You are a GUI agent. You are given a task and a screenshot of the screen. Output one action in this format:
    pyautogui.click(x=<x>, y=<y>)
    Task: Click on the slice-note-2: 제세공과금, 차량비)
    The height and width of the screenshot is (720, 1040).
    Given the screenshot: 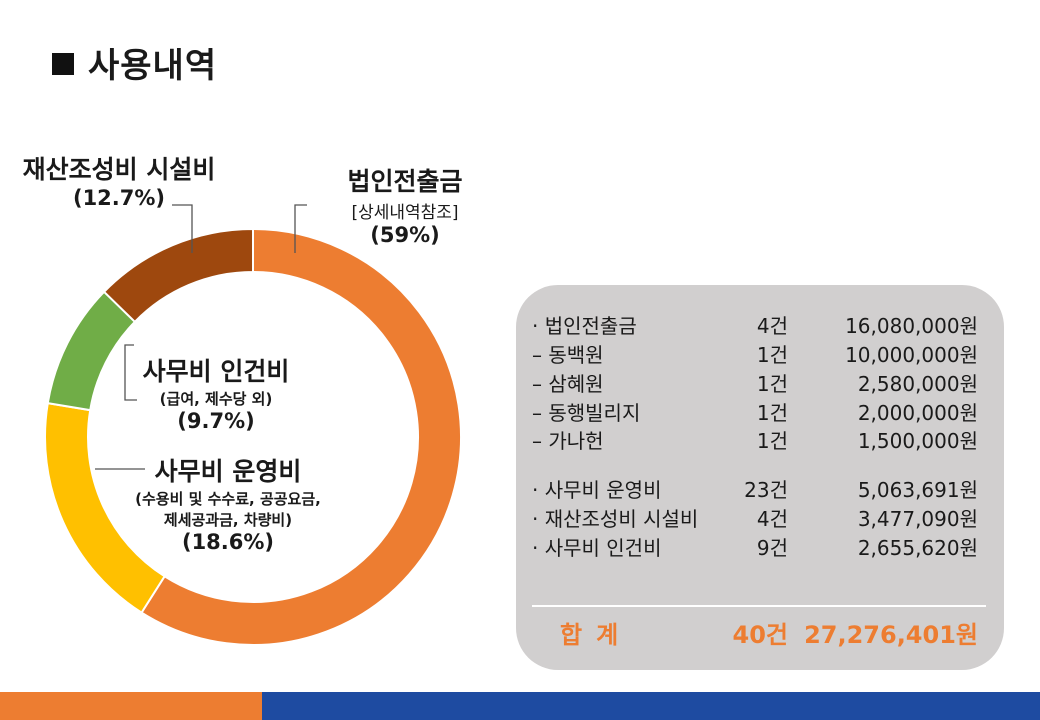 What is the action you would take?
    pyautogui.click(x=228, y=520)
    